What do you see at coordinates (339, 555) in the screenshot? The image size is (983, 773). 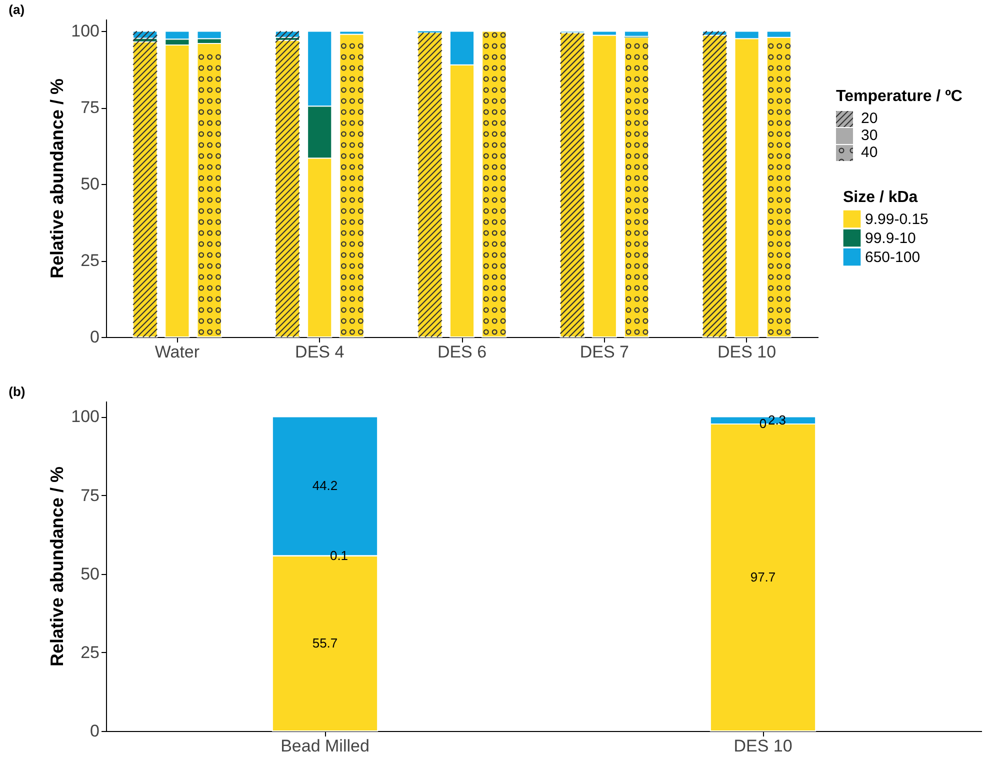 I see `data-label: 0.1` at bounding box center [339, 555].